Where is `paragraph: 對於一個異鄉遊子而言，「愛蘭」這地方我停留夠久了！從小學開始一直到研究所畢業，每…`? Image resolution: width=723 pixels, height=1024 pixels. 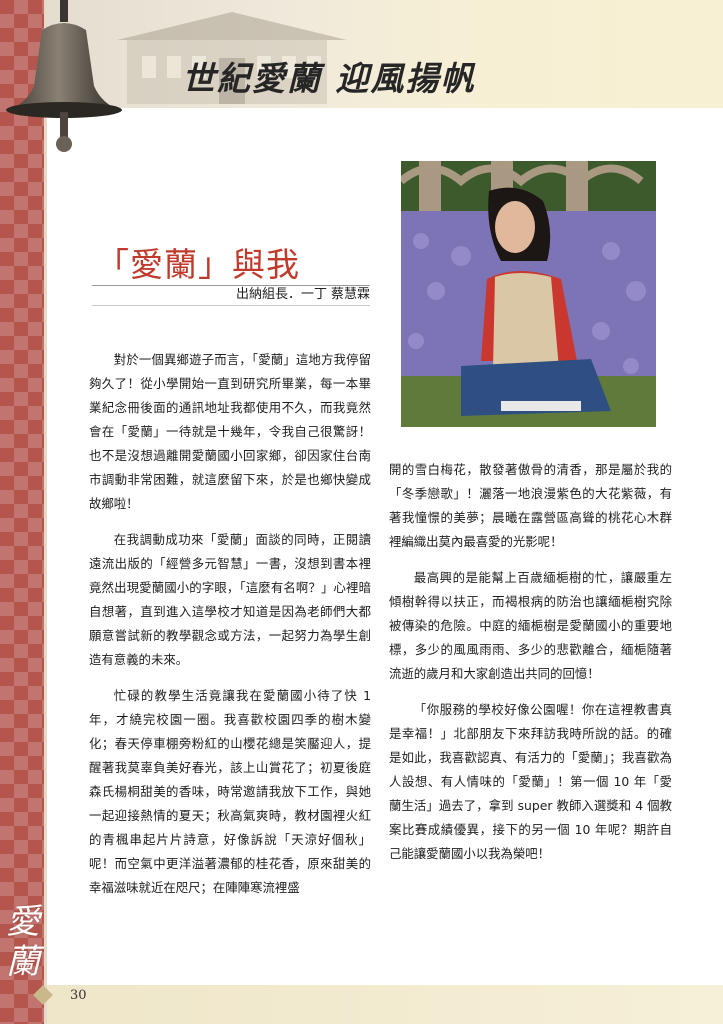 paragraph: 對於一個異鄉遊子而言，「愛蘭」這地方我停留夠久了！從小學開始一直到研究所畢業，每… is located at coordinates (230, 431).